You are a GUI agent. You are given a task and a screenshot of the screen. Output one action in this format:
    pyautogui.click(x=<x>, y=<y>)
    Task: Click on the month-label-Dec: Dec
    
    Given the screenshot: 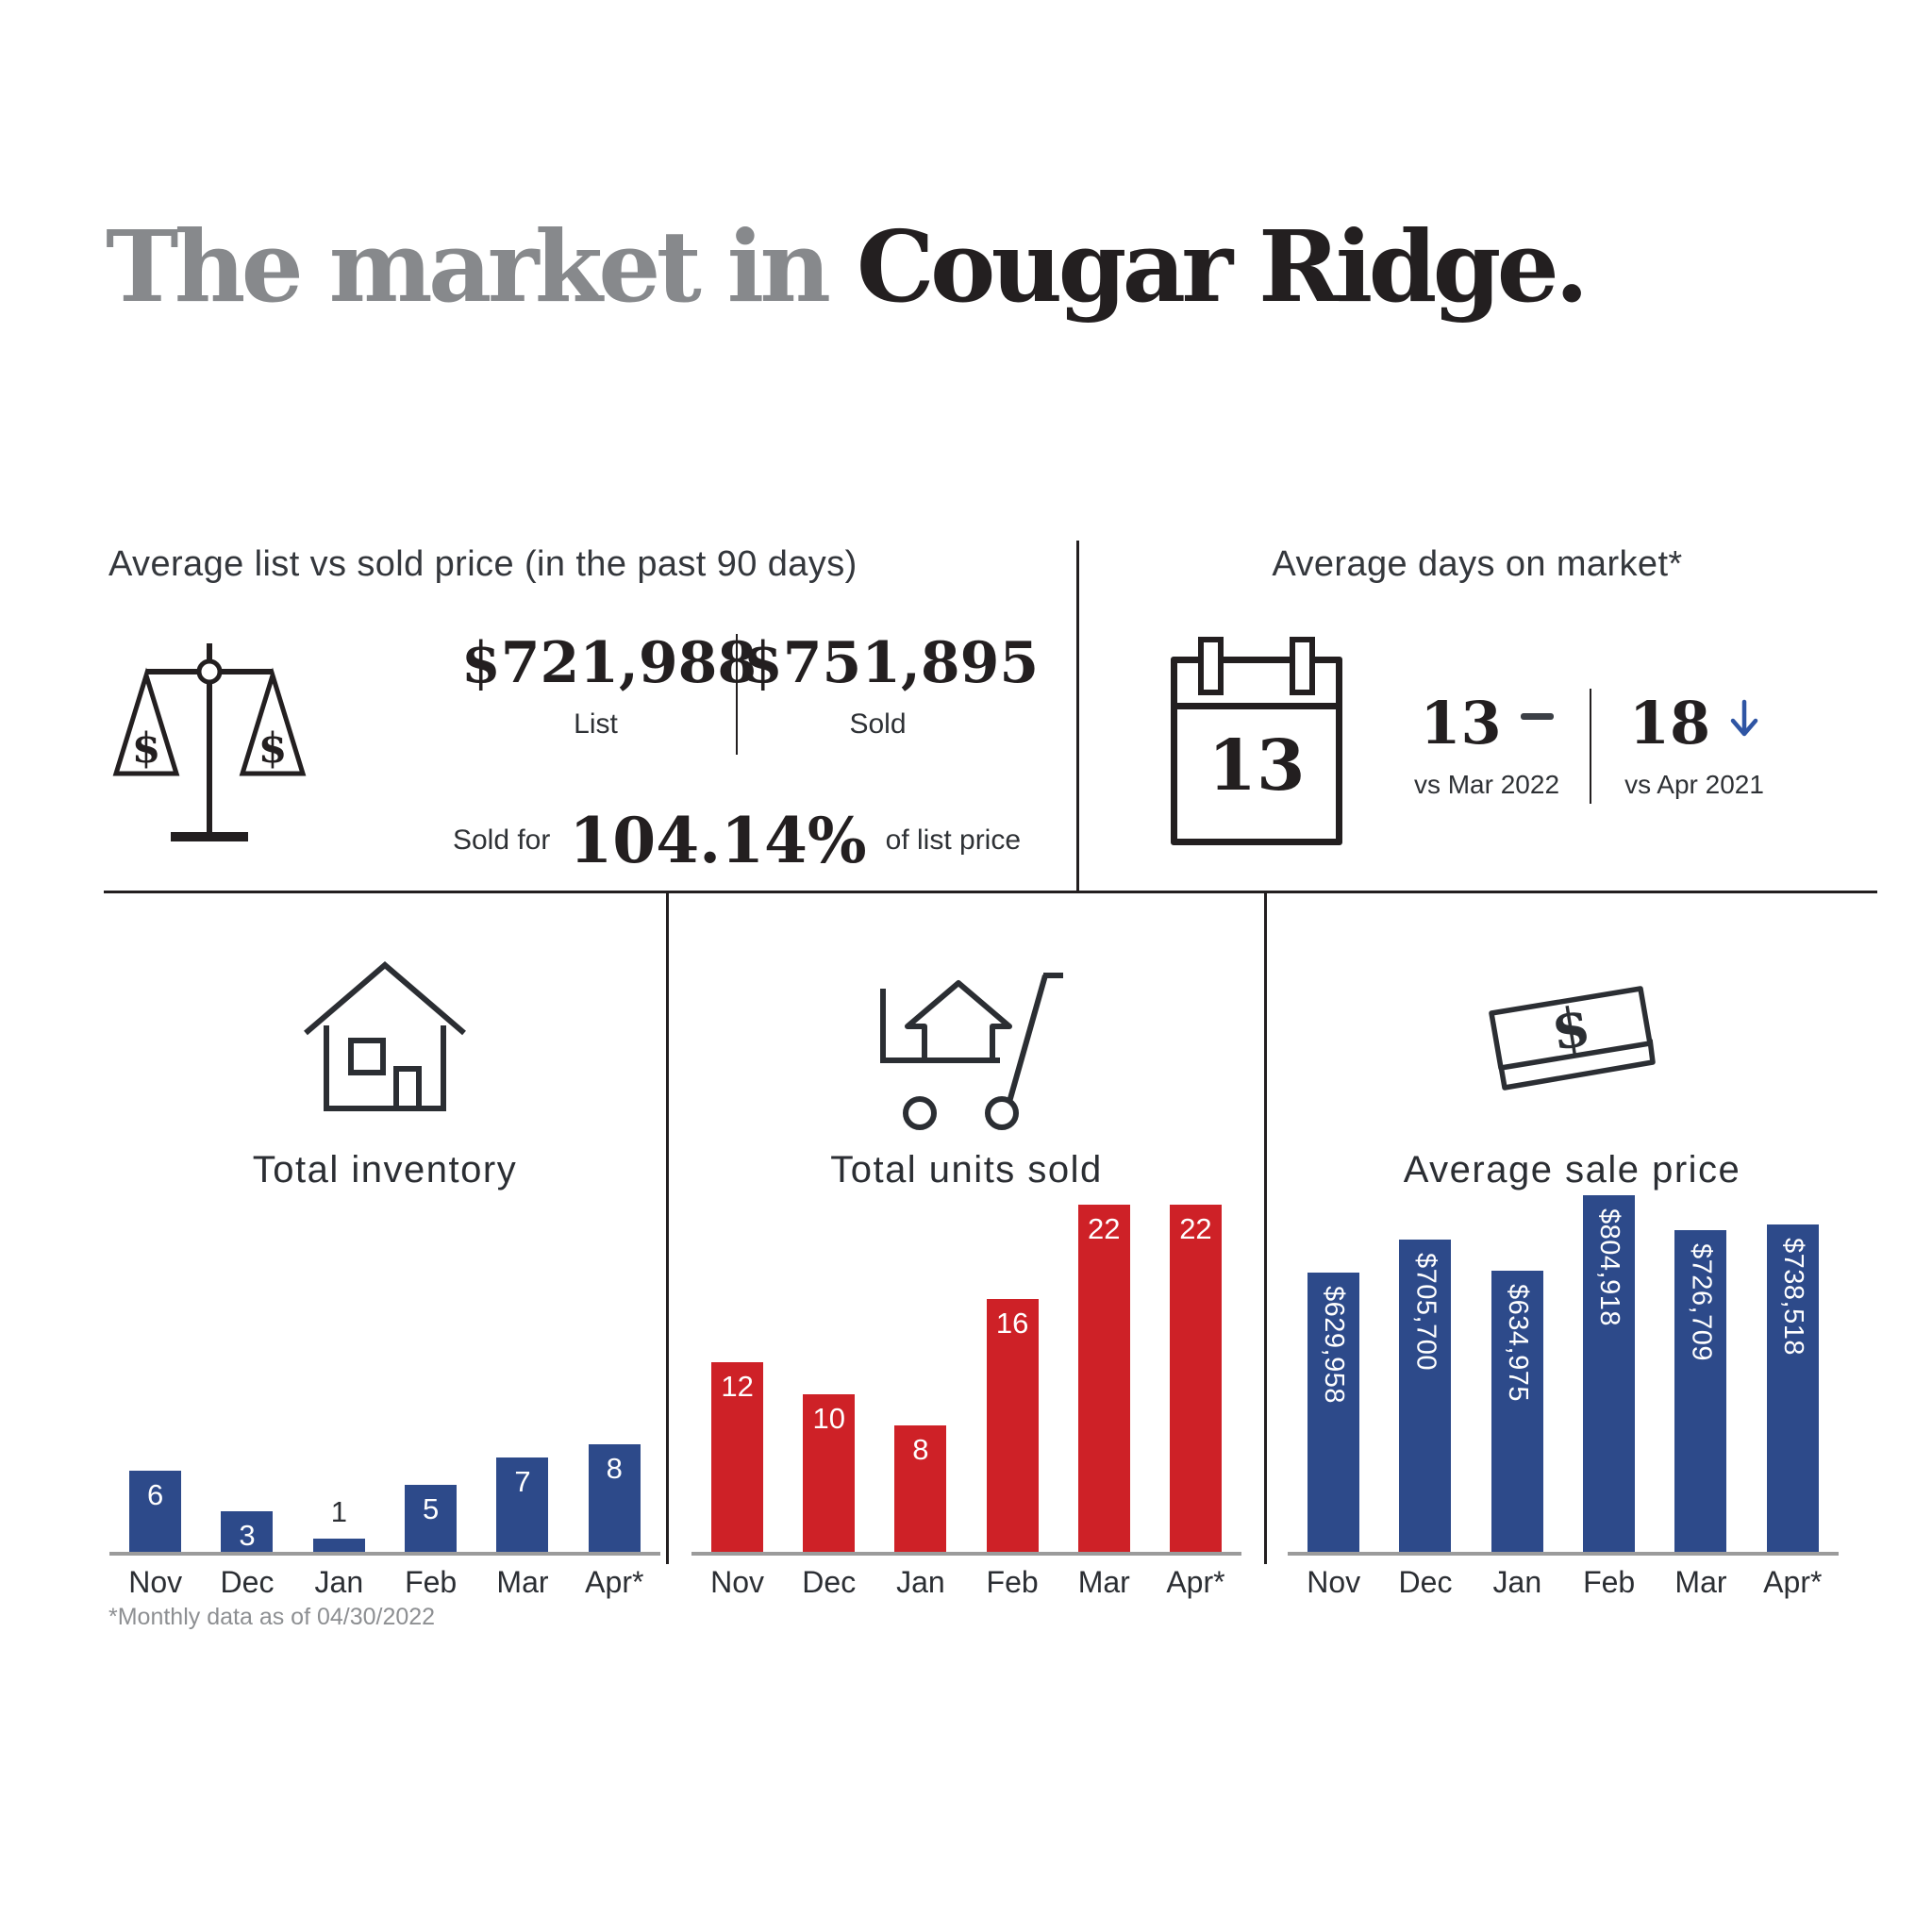 What is the action you would take?
    pyautogui.click(x=1425, y=1582)
    